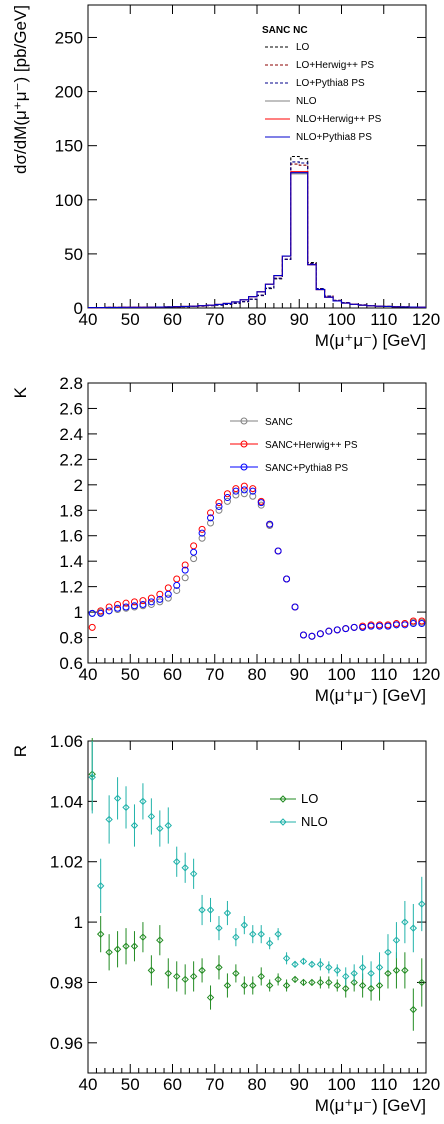 The height and width of the screenshot is (1124, 444). What do you see at coordinates (71, 408) in the screenshot?
I see `y-tick-label: 2.6` at bounding box center [71, 408].